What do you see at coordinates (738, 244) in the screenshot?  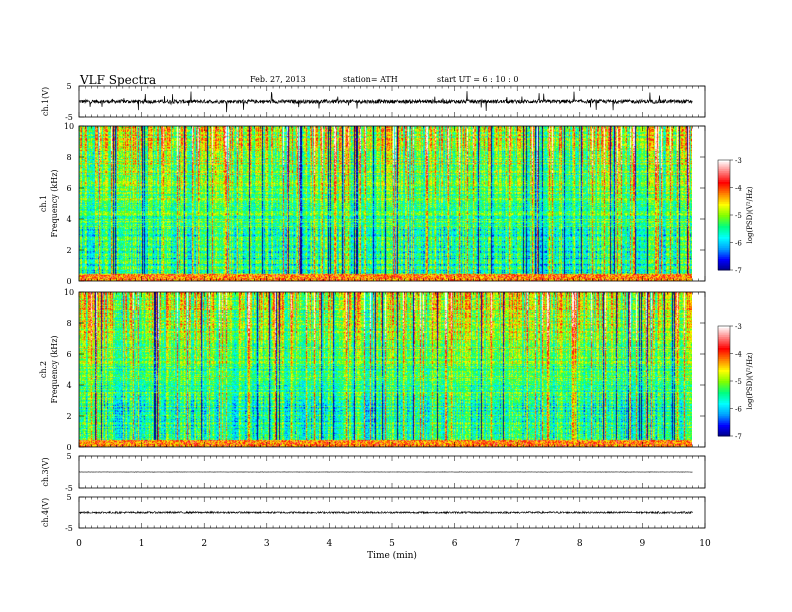 I see `ch1-spectrogram-colorbar-tick--6: -6` at bounding box center [738, 244].